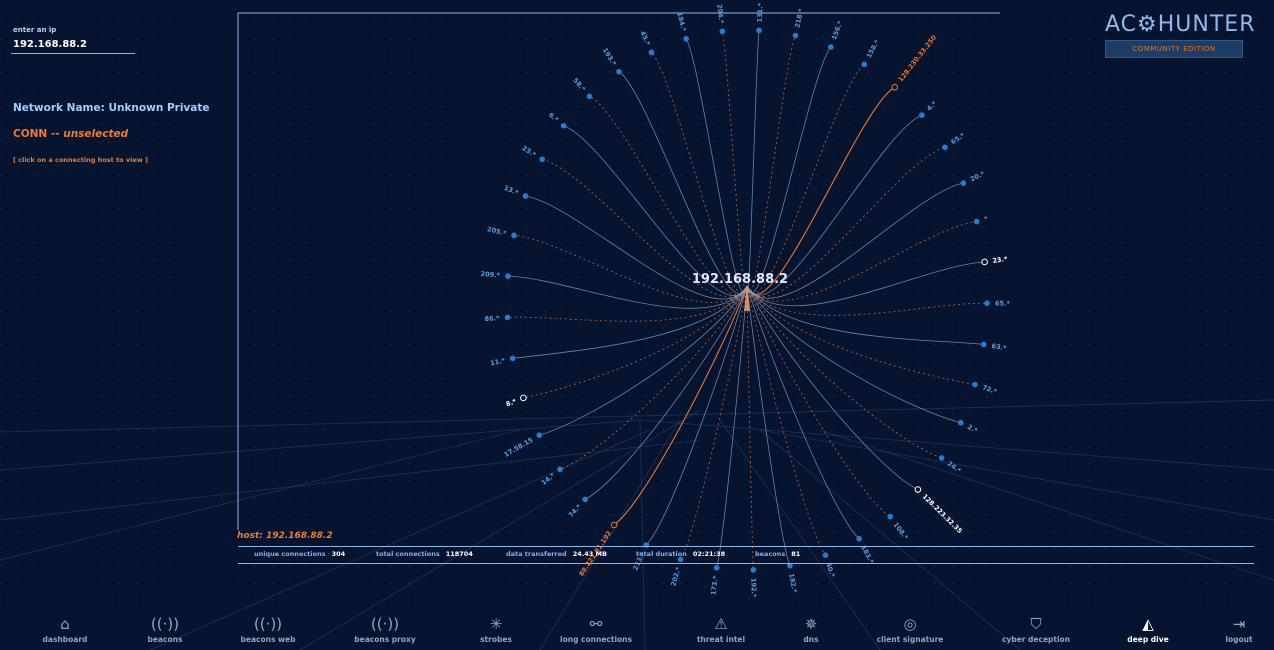  I want to click on connection-node-label: 128.223.32.35, so click(942, 513).